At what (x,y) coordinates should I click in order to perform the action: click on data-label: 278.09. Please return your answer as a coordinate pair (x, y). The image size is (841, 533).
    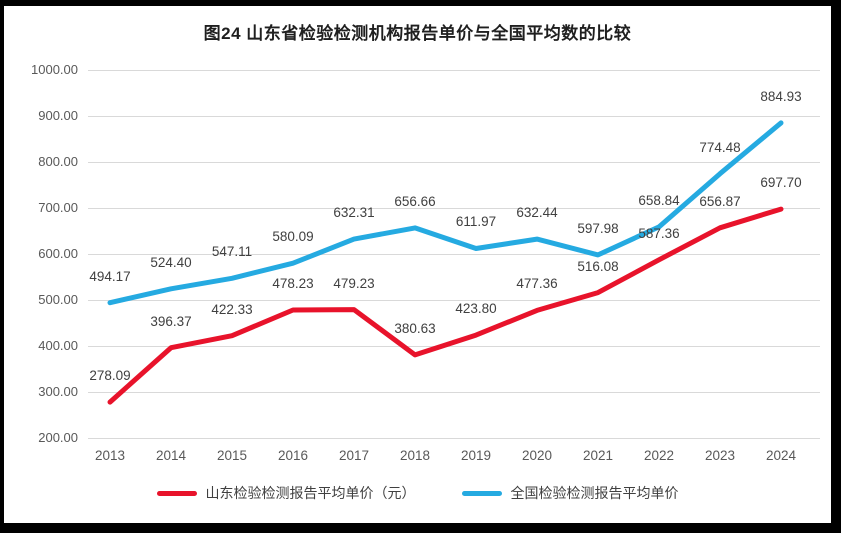
    Looking at the image, I should click on (110, 376).